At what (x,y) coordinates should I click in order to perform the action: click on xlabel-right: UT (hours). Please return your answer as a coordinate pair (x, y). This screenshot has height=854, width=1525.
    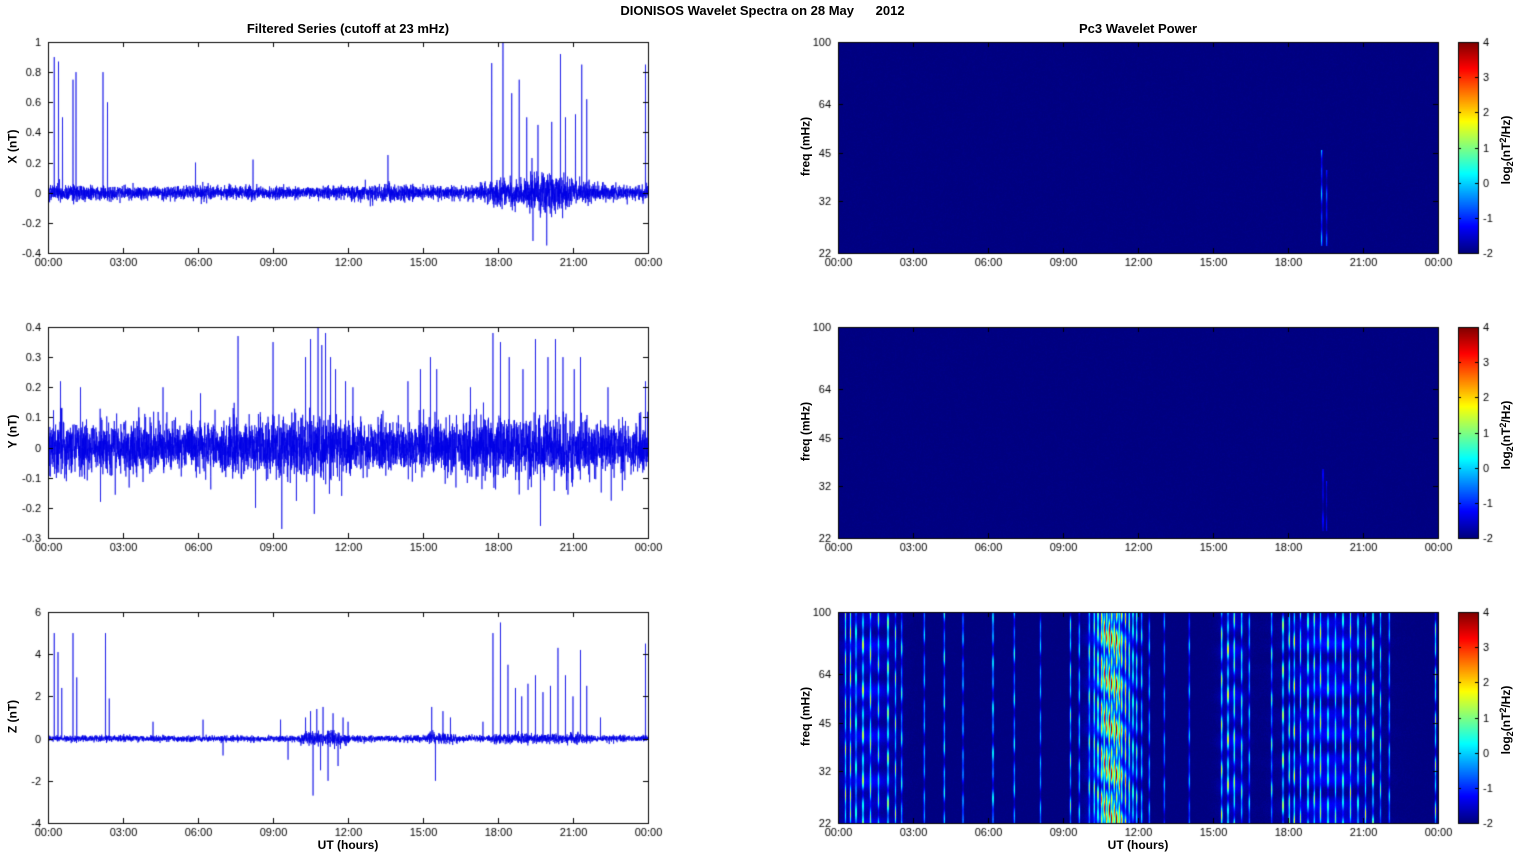
    Looking at the image, I should click on (1138, 845).